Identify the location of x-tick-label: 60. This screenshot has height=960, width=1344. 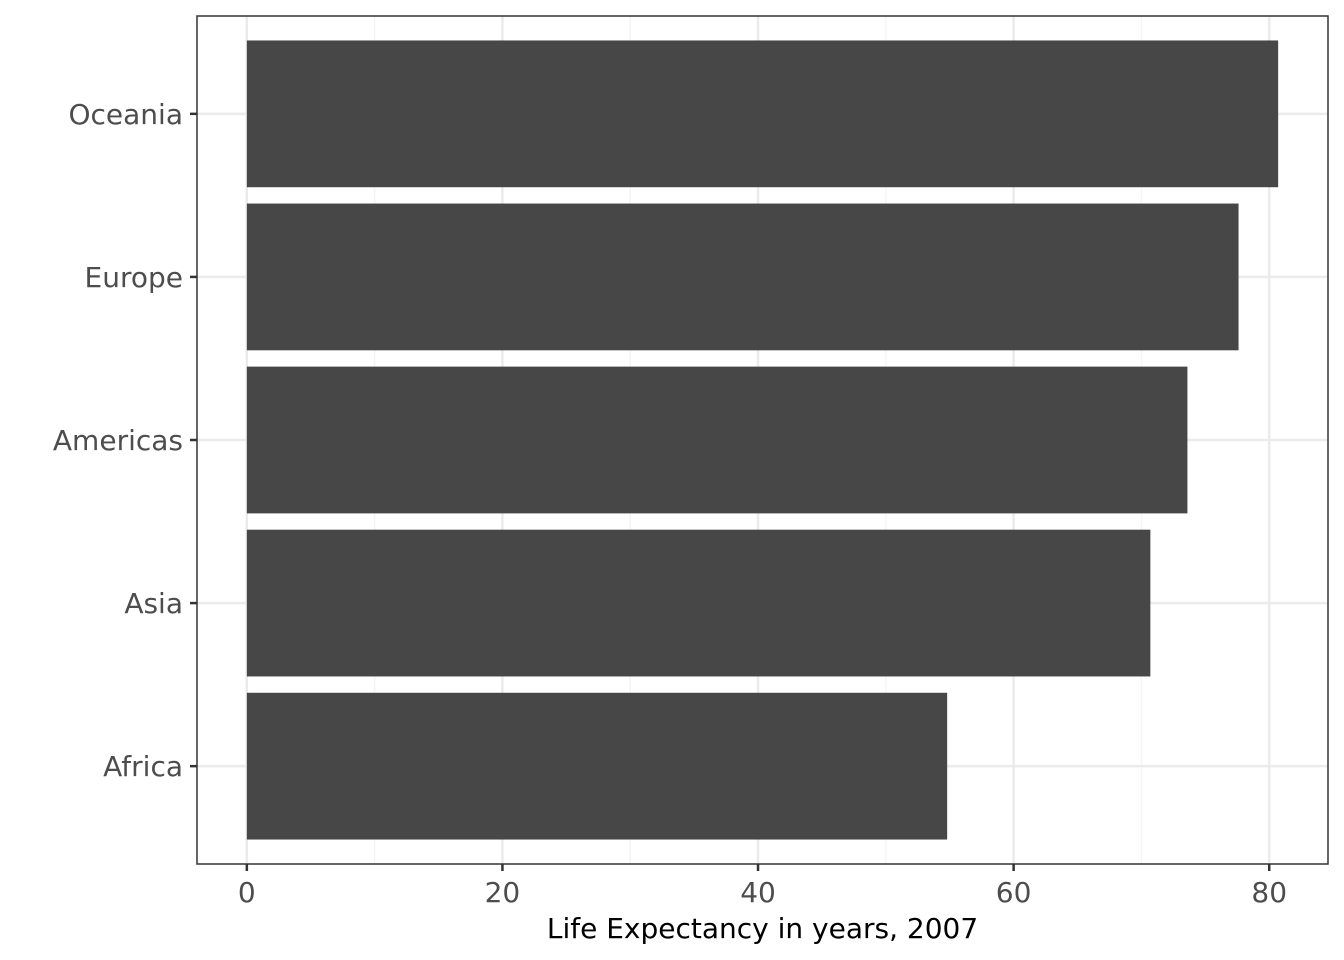
(1014, 892).